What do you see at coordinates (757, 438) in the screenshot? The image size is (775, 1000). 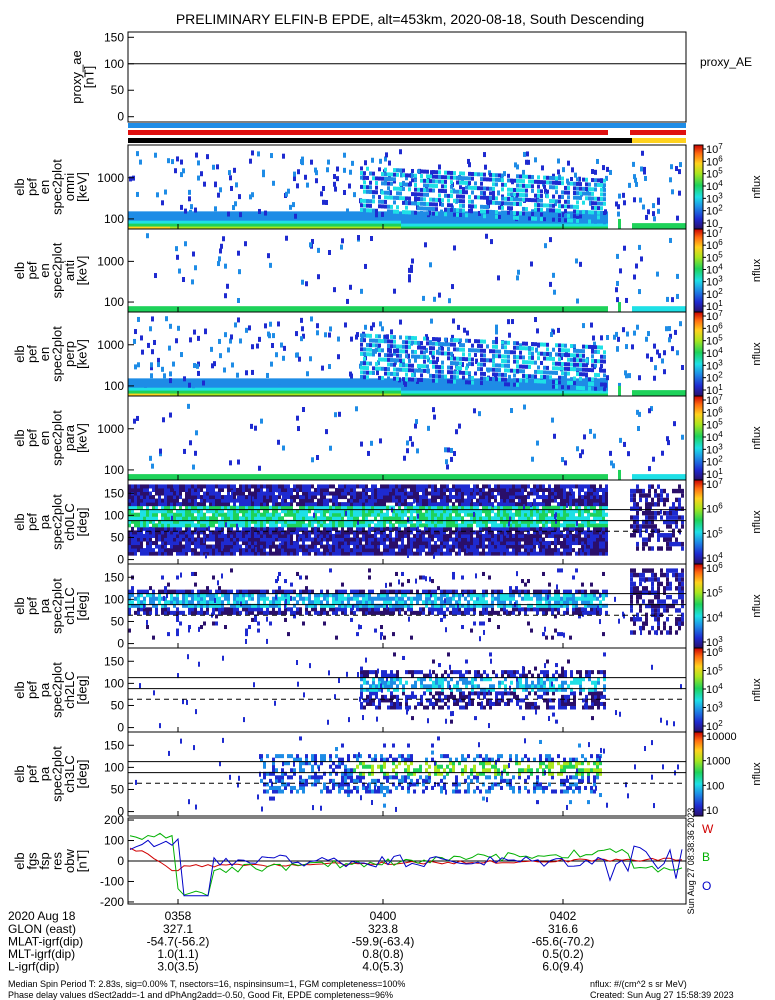 I see `colorbar-label: nflux` at bounding box center [757, 438].